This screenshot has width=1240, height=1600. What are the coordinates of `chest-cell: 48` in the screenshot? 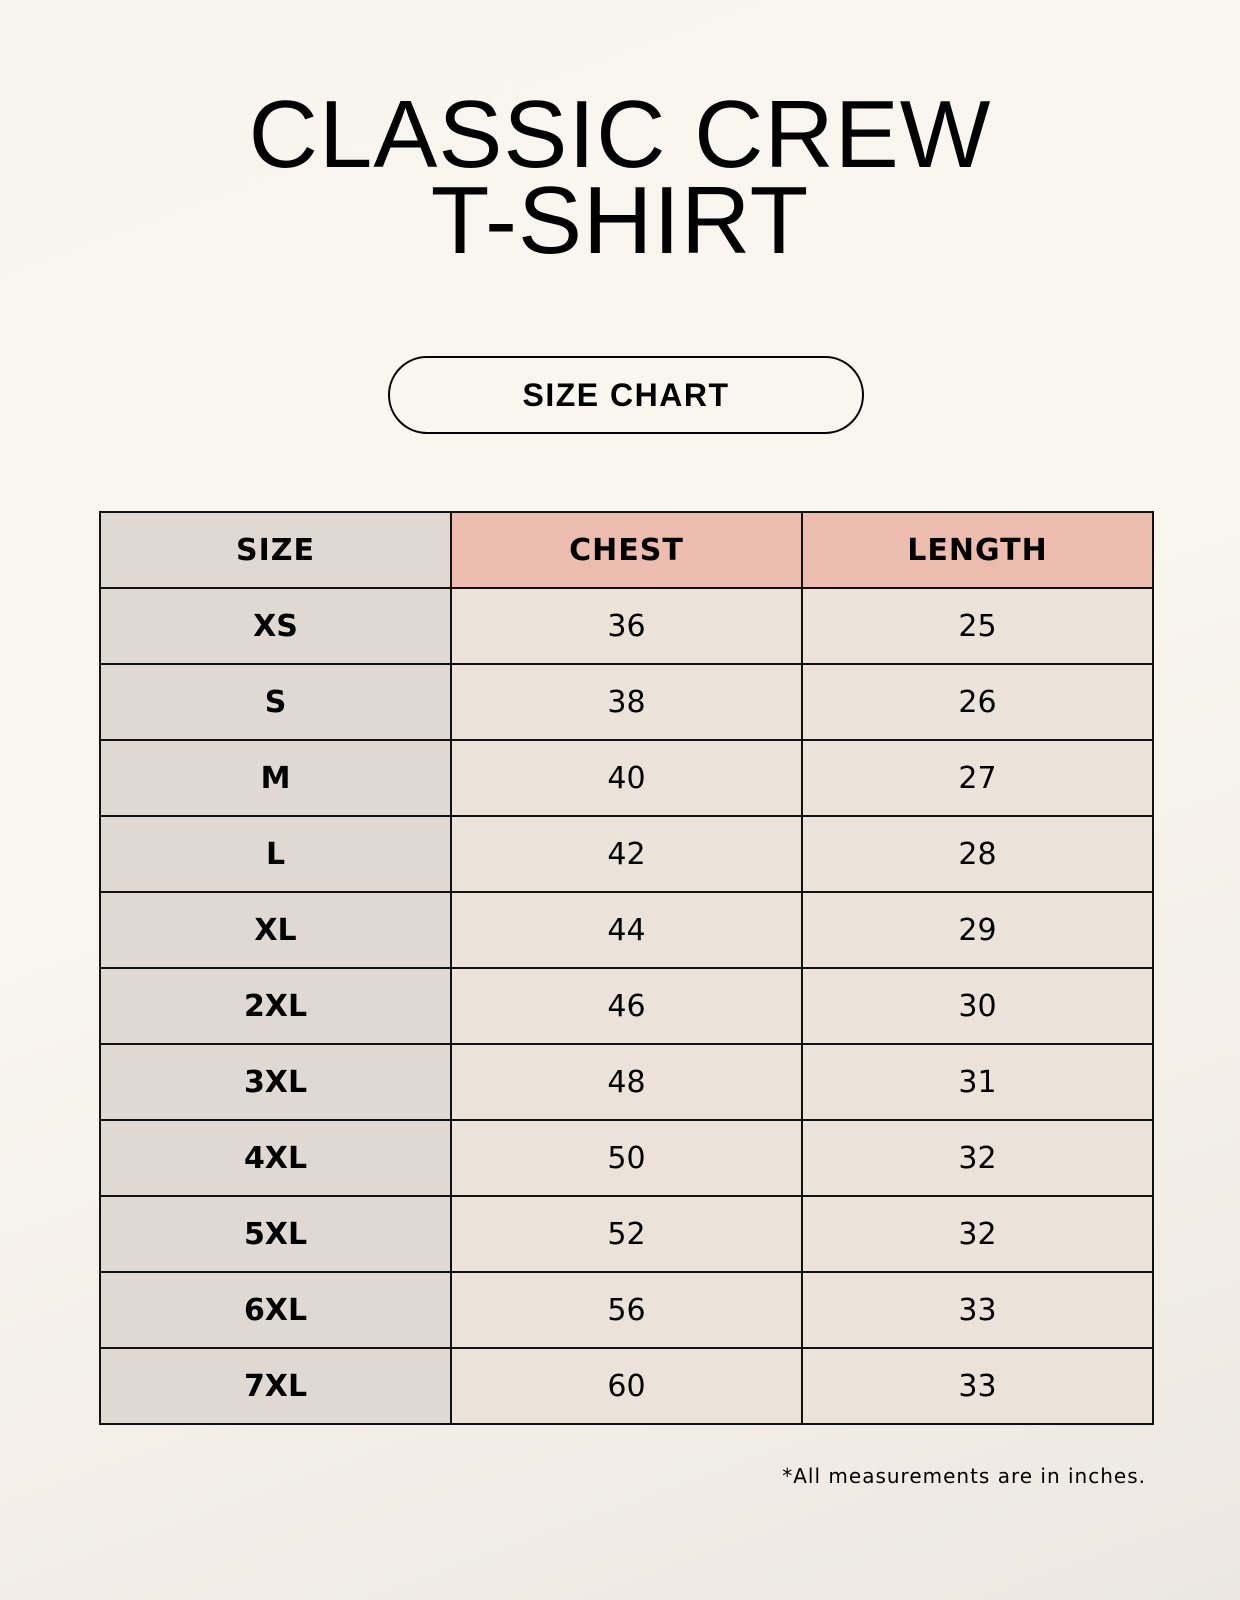 It's located at (626, 1082).